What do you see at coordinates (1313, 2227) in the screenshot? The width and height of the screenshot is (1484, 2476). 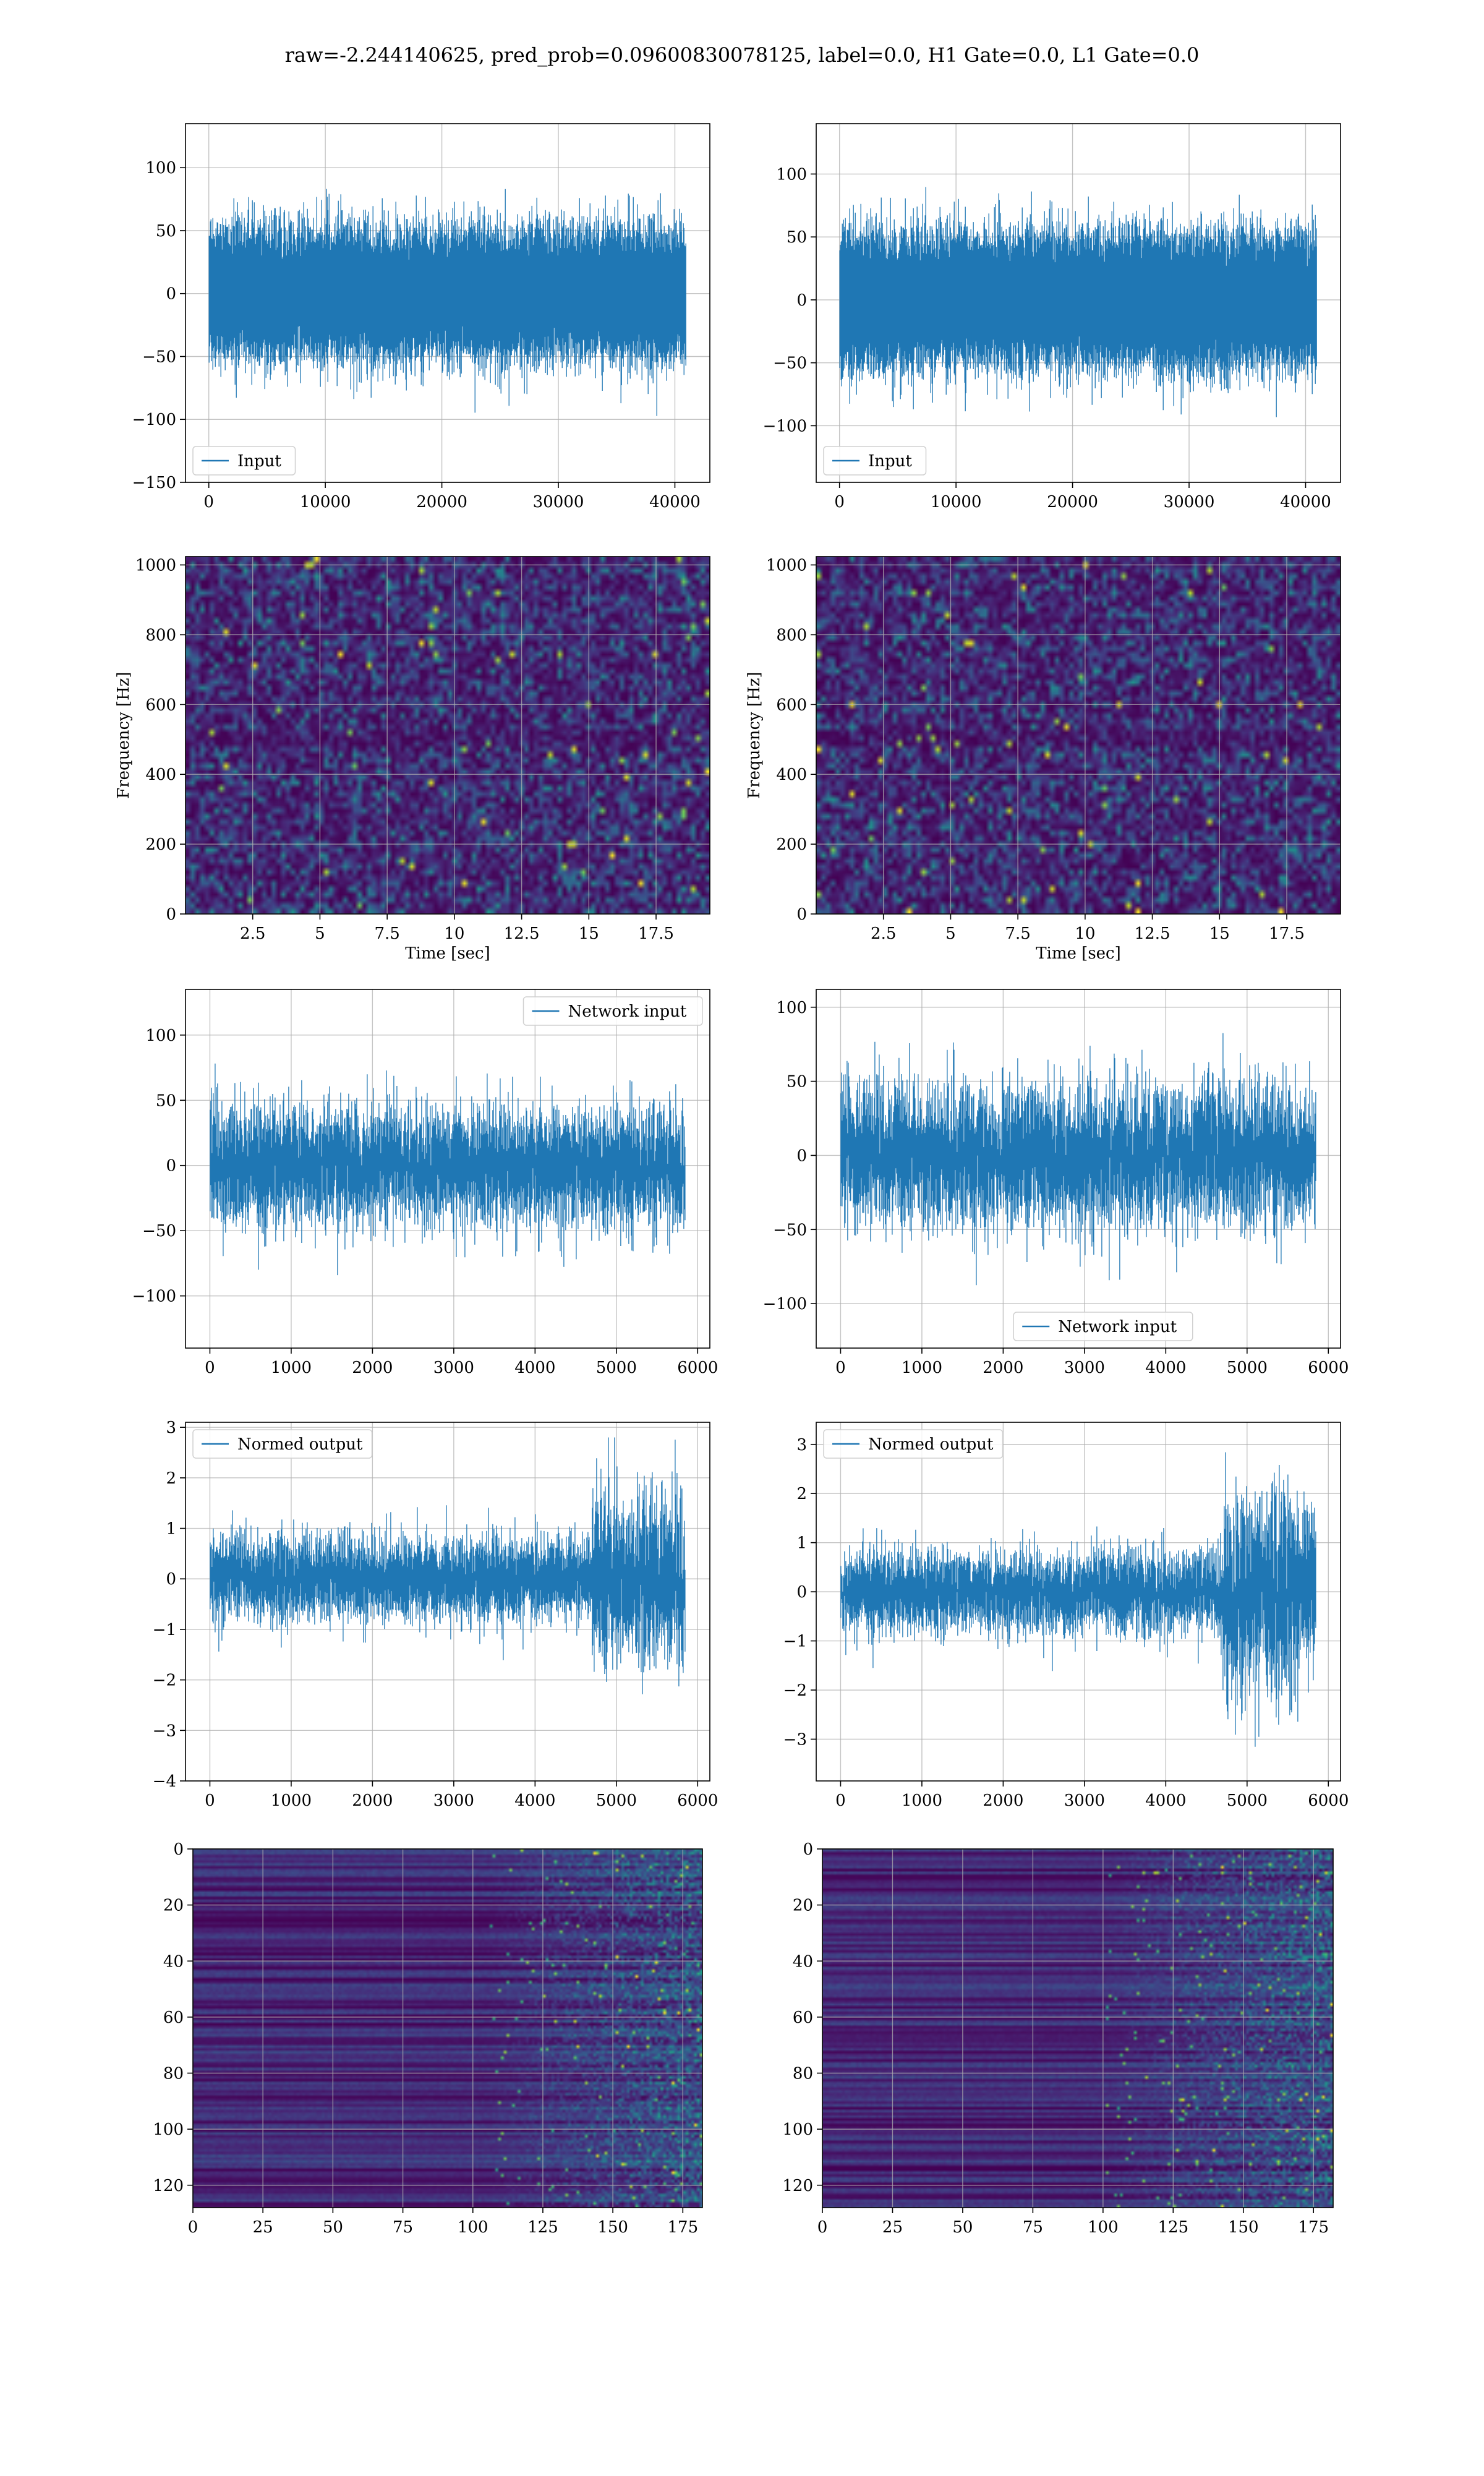 I see `x-tick-label: 175` at bounding box center [1313, 2227].